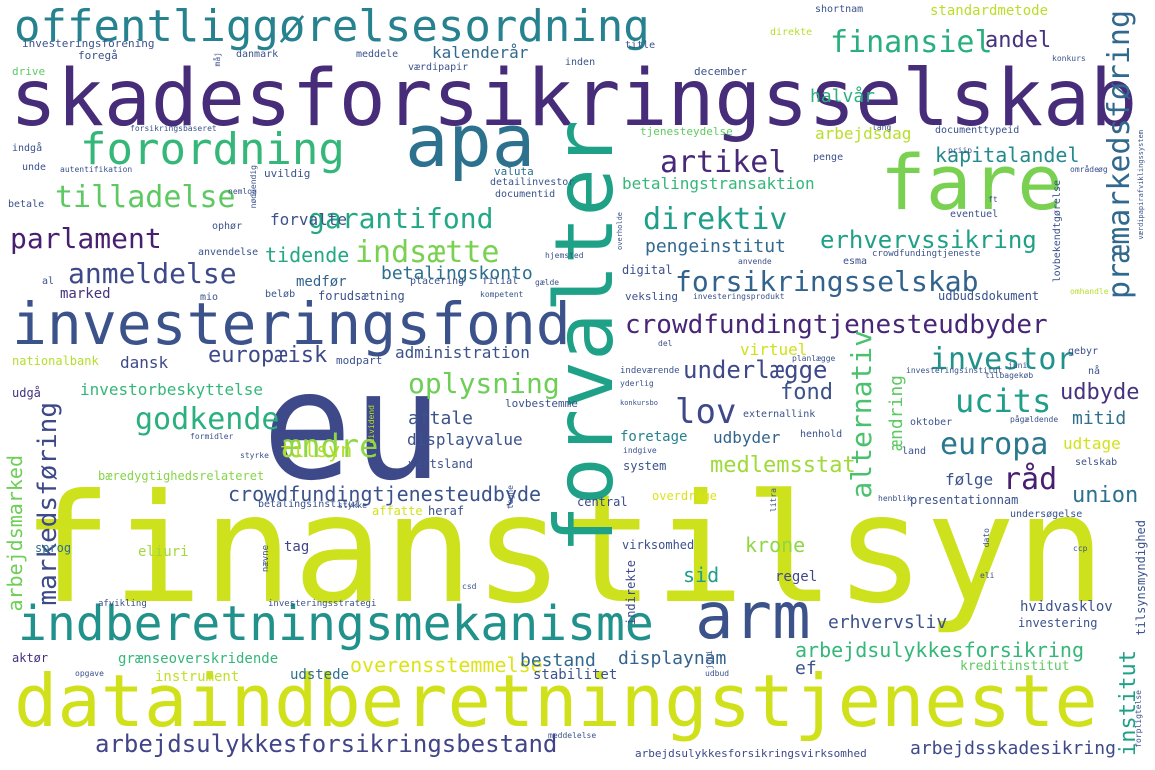 The image size is (1155, 770). What do you see at coordinates (987, 575) in the screenshot?
I see `word-eli: eli` at bounding box center [987, 575].